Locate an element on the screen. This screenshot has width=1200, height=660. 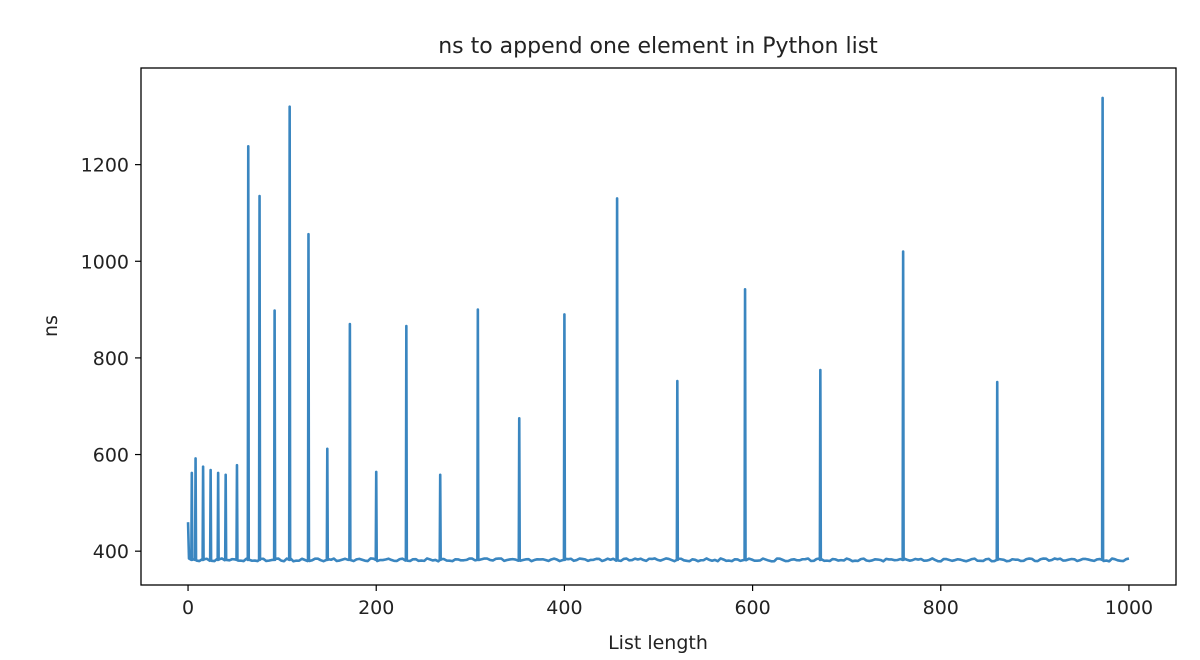
y-tick-label: 800 is located at coordinates (111, 359).